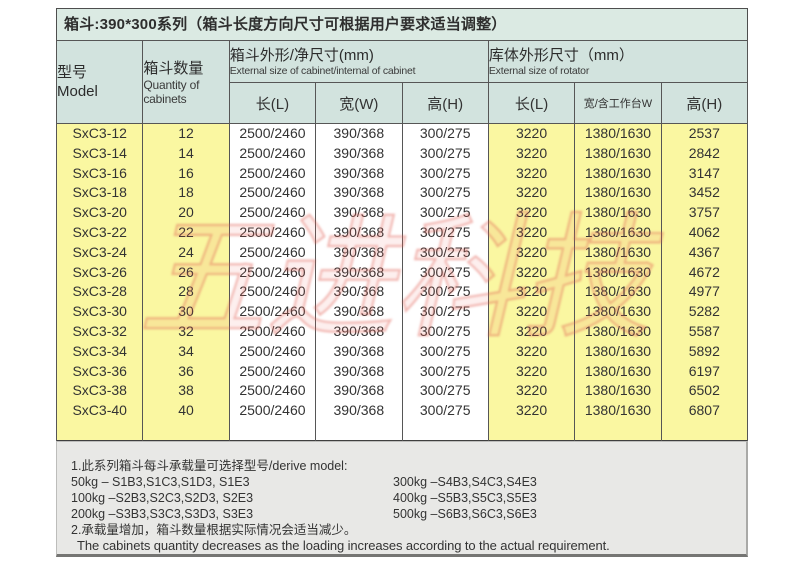  What do you see at coordinates (465, 482) in the screenshot?
I see `note-kg-300: 300kg –S4B3,S4C3,S4E3` at bounding box center [465, 482].